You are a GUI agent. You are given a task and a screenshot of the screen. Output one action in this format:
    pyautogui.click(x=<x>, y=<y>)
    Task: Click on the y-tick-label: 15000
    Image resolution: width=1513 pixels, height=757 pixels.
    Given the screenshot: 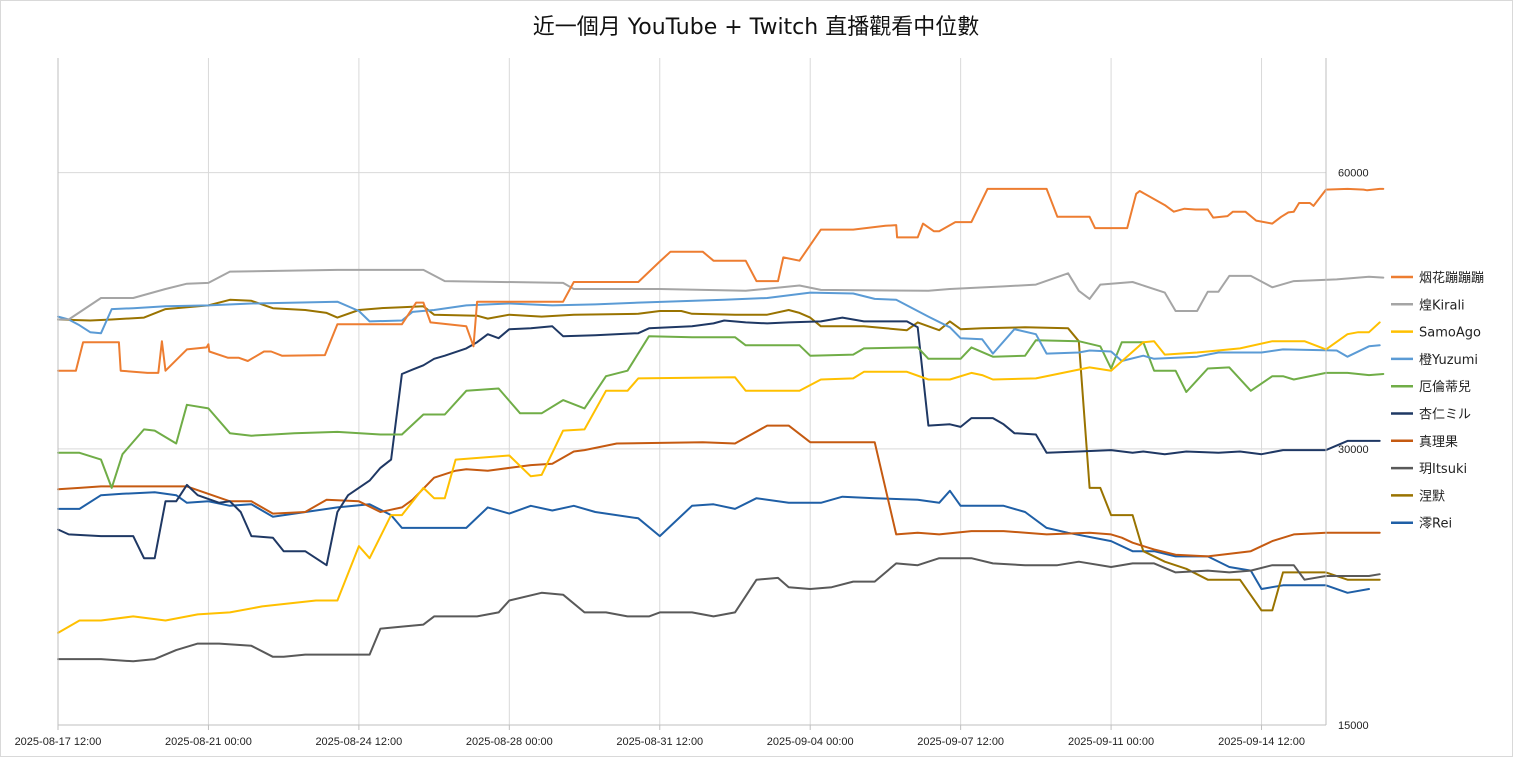 What is the action you would take?
    pyautogui.click(x=1353, y=726)
    